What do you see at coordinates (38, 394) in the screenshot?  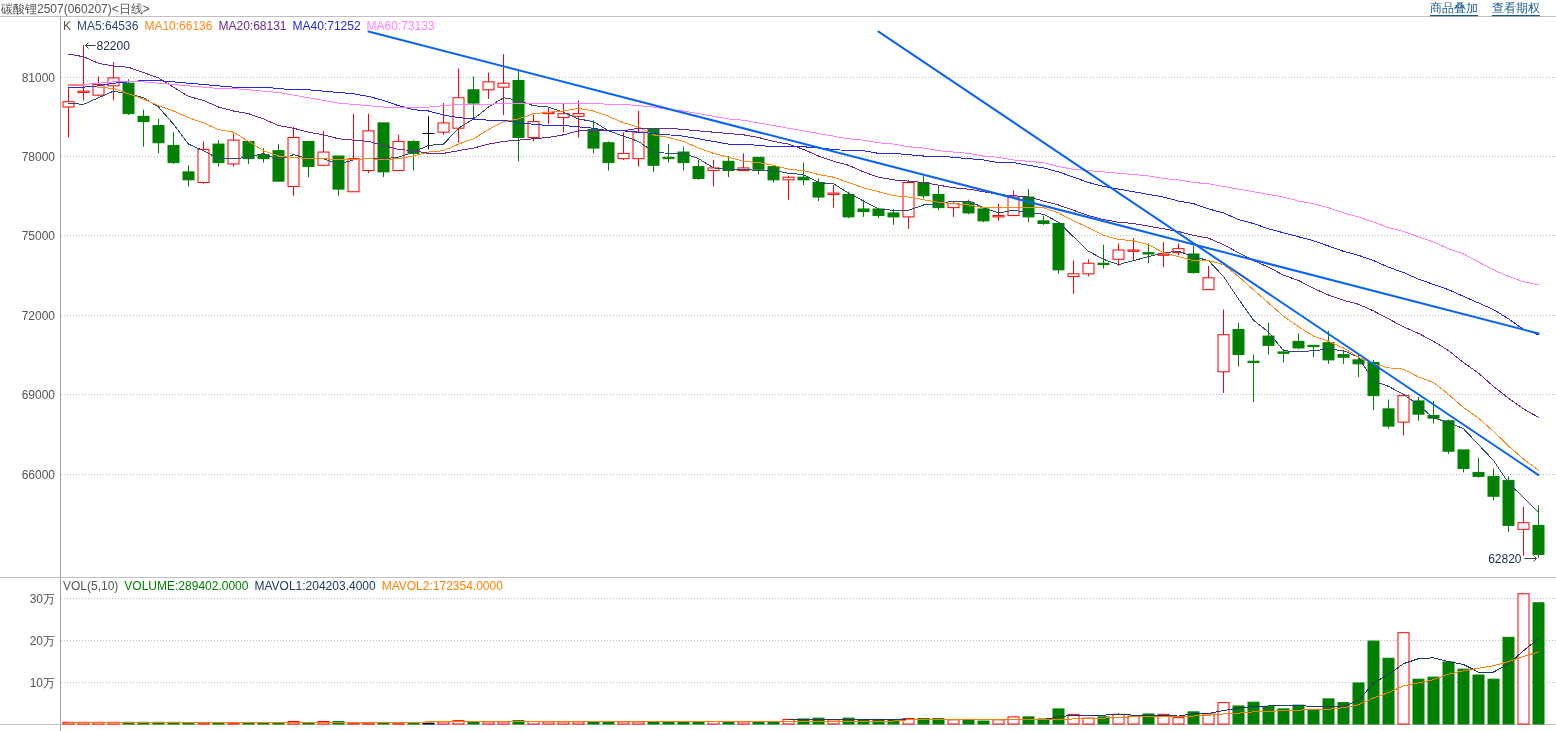 I see `y-tick-label: 69000` at bounding box center [38, 394].